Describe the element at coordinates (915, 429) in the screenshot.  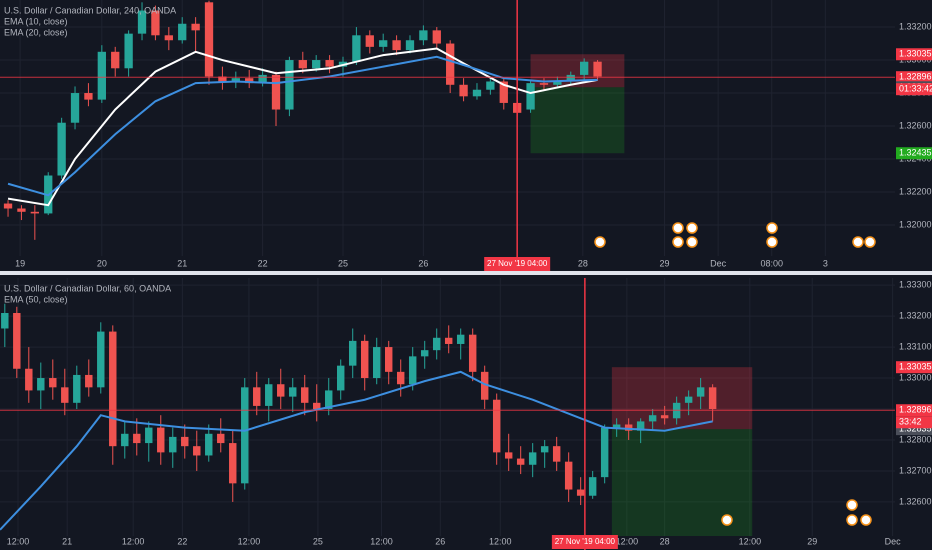
I see `price-label: 1.32835` at that location.